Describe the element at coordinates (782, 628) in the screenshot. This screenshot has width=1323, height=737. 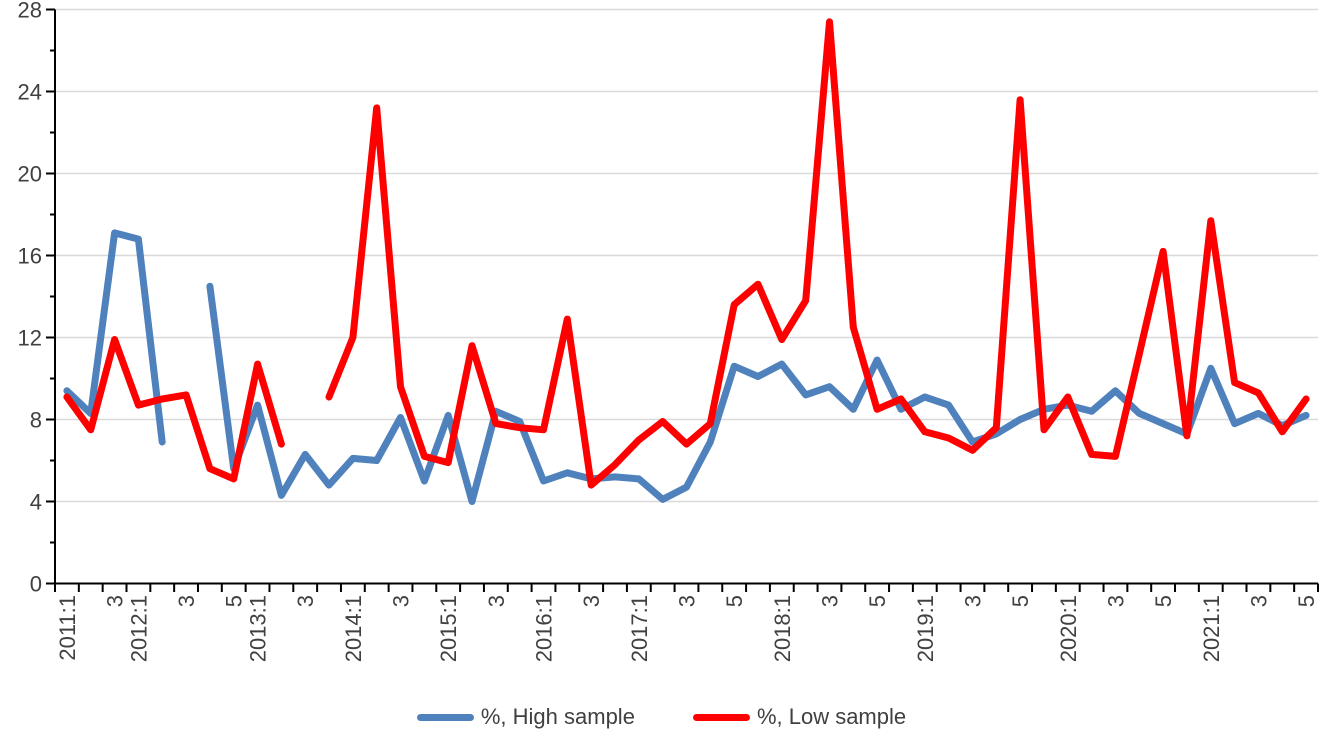
I see `svg-text: 2018:1` at that location.